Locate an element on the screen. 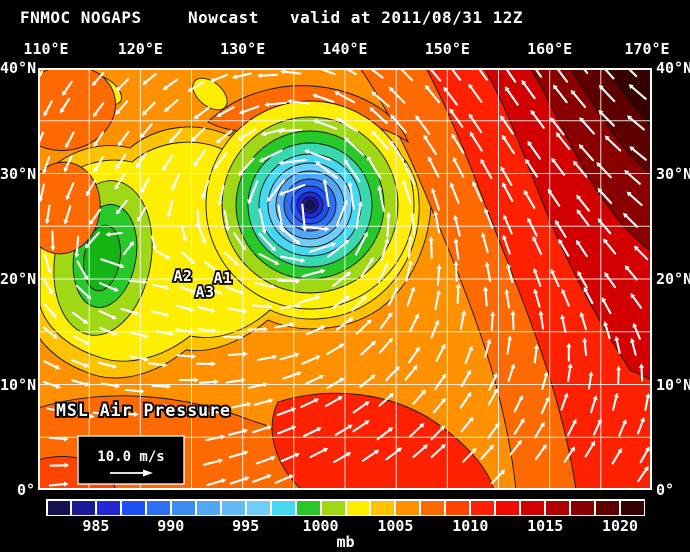  lon-label: 160°E is located at coordinates (550, 49).